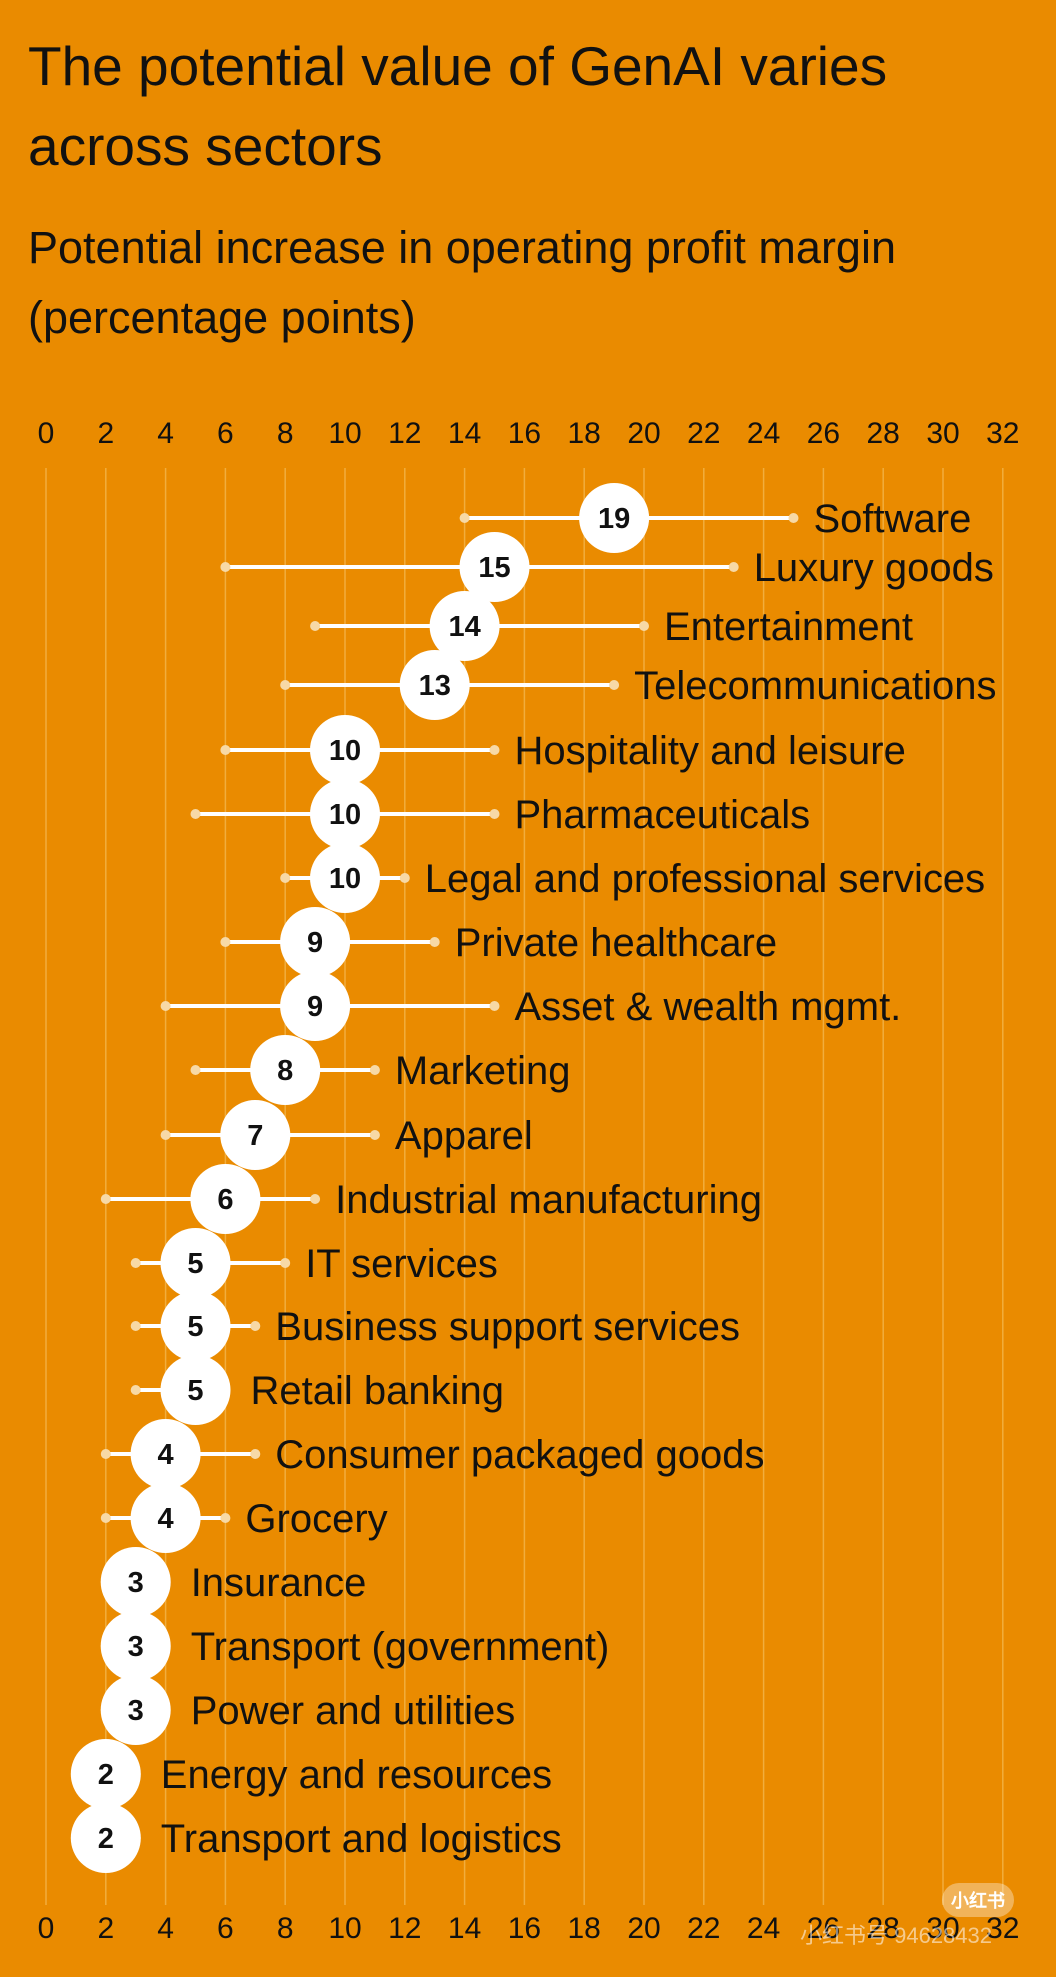  Describe the element at coordinates (400, 1647) in the screenshot. I see `sector-label: Transport (government)` at that location.